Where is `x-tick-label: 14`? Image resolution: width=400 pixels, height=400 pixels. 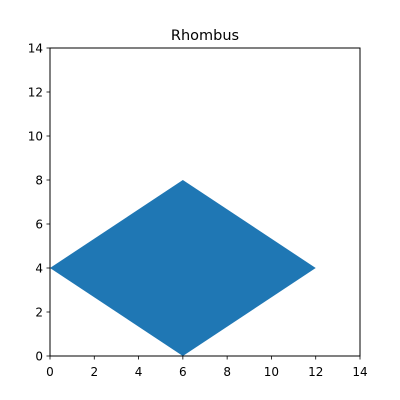 x-tick-label: 14 is located at coordinates (359, 372).